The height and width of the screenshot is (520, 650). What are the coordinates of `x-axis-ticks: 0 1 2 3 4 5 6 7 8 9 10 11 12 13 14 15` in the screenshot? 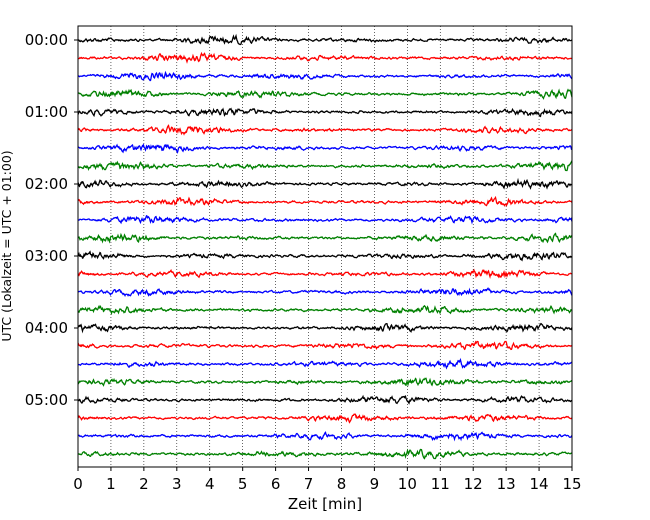 It's located at (327, 480).